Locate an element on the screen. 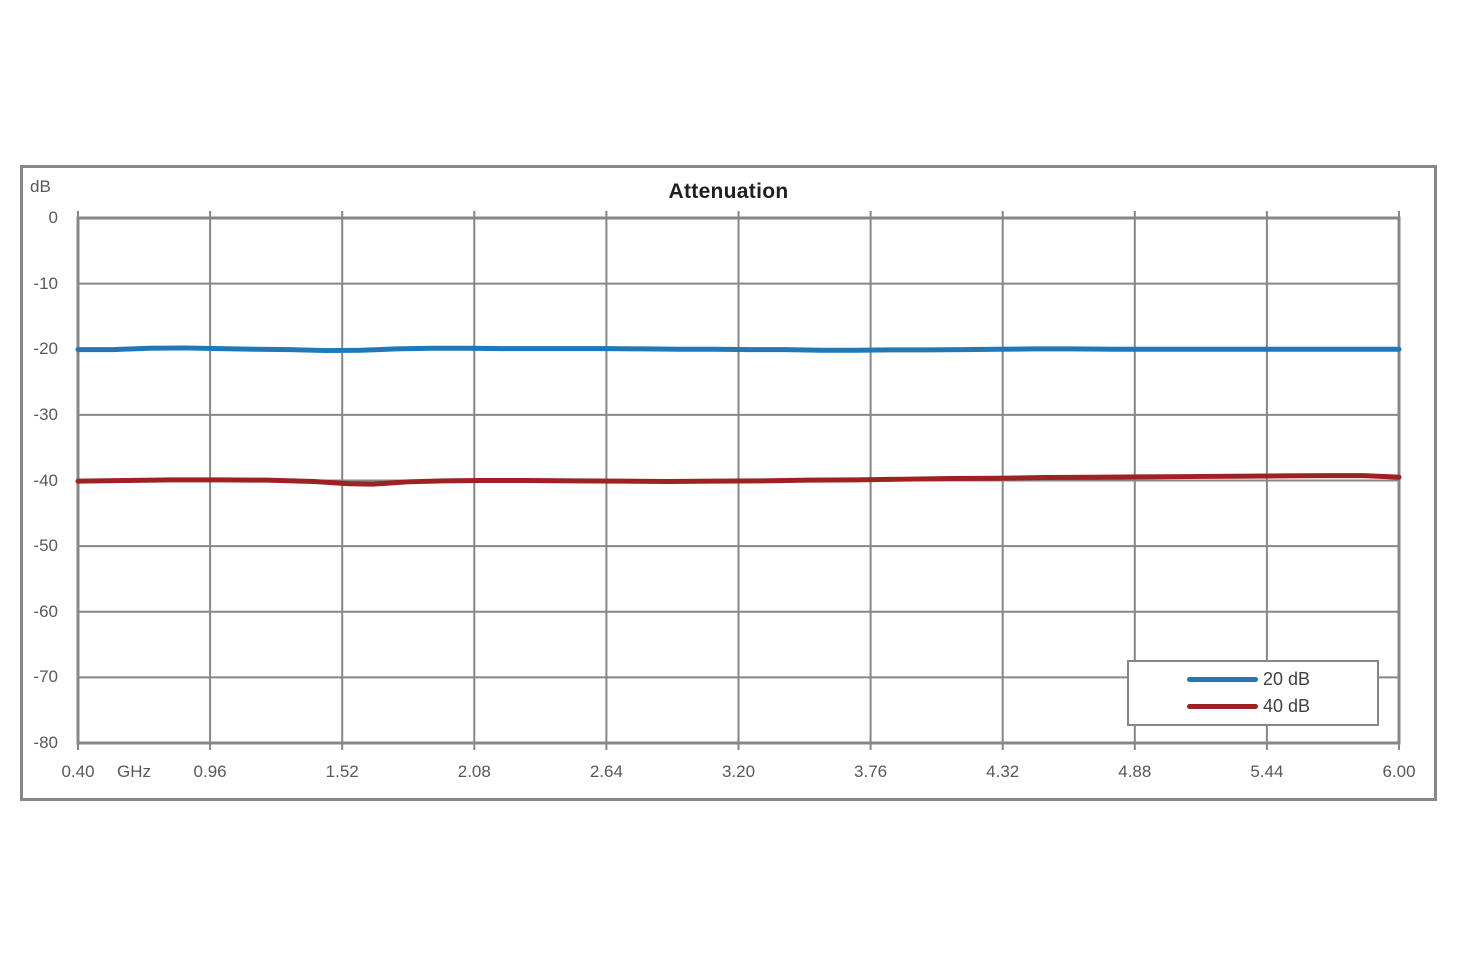 The height and width of the screenshot is (973, 1459). legend-line-swatch-blue is located at coordinates (1222, 679).